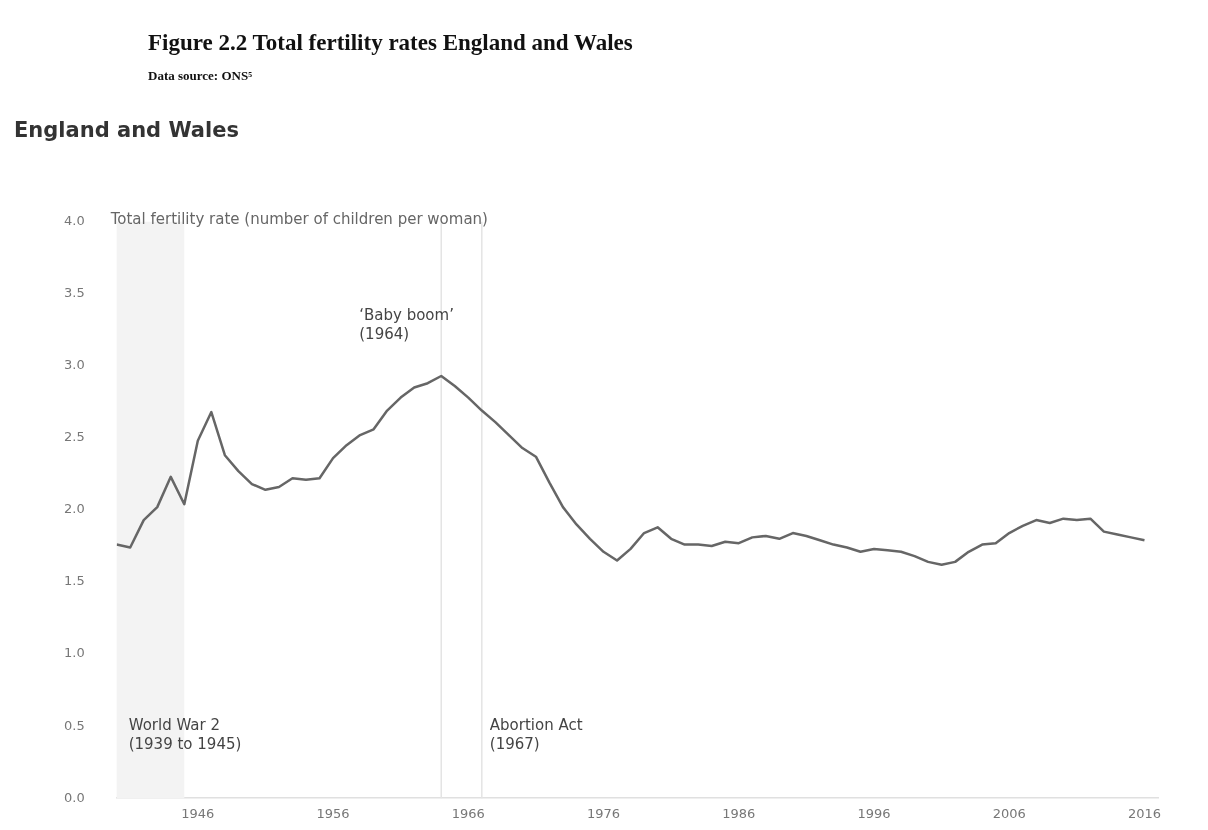 The width and height of the screenshot is (1208, 830). I want to click on x-tick-label: 1996, so click(874, 814).